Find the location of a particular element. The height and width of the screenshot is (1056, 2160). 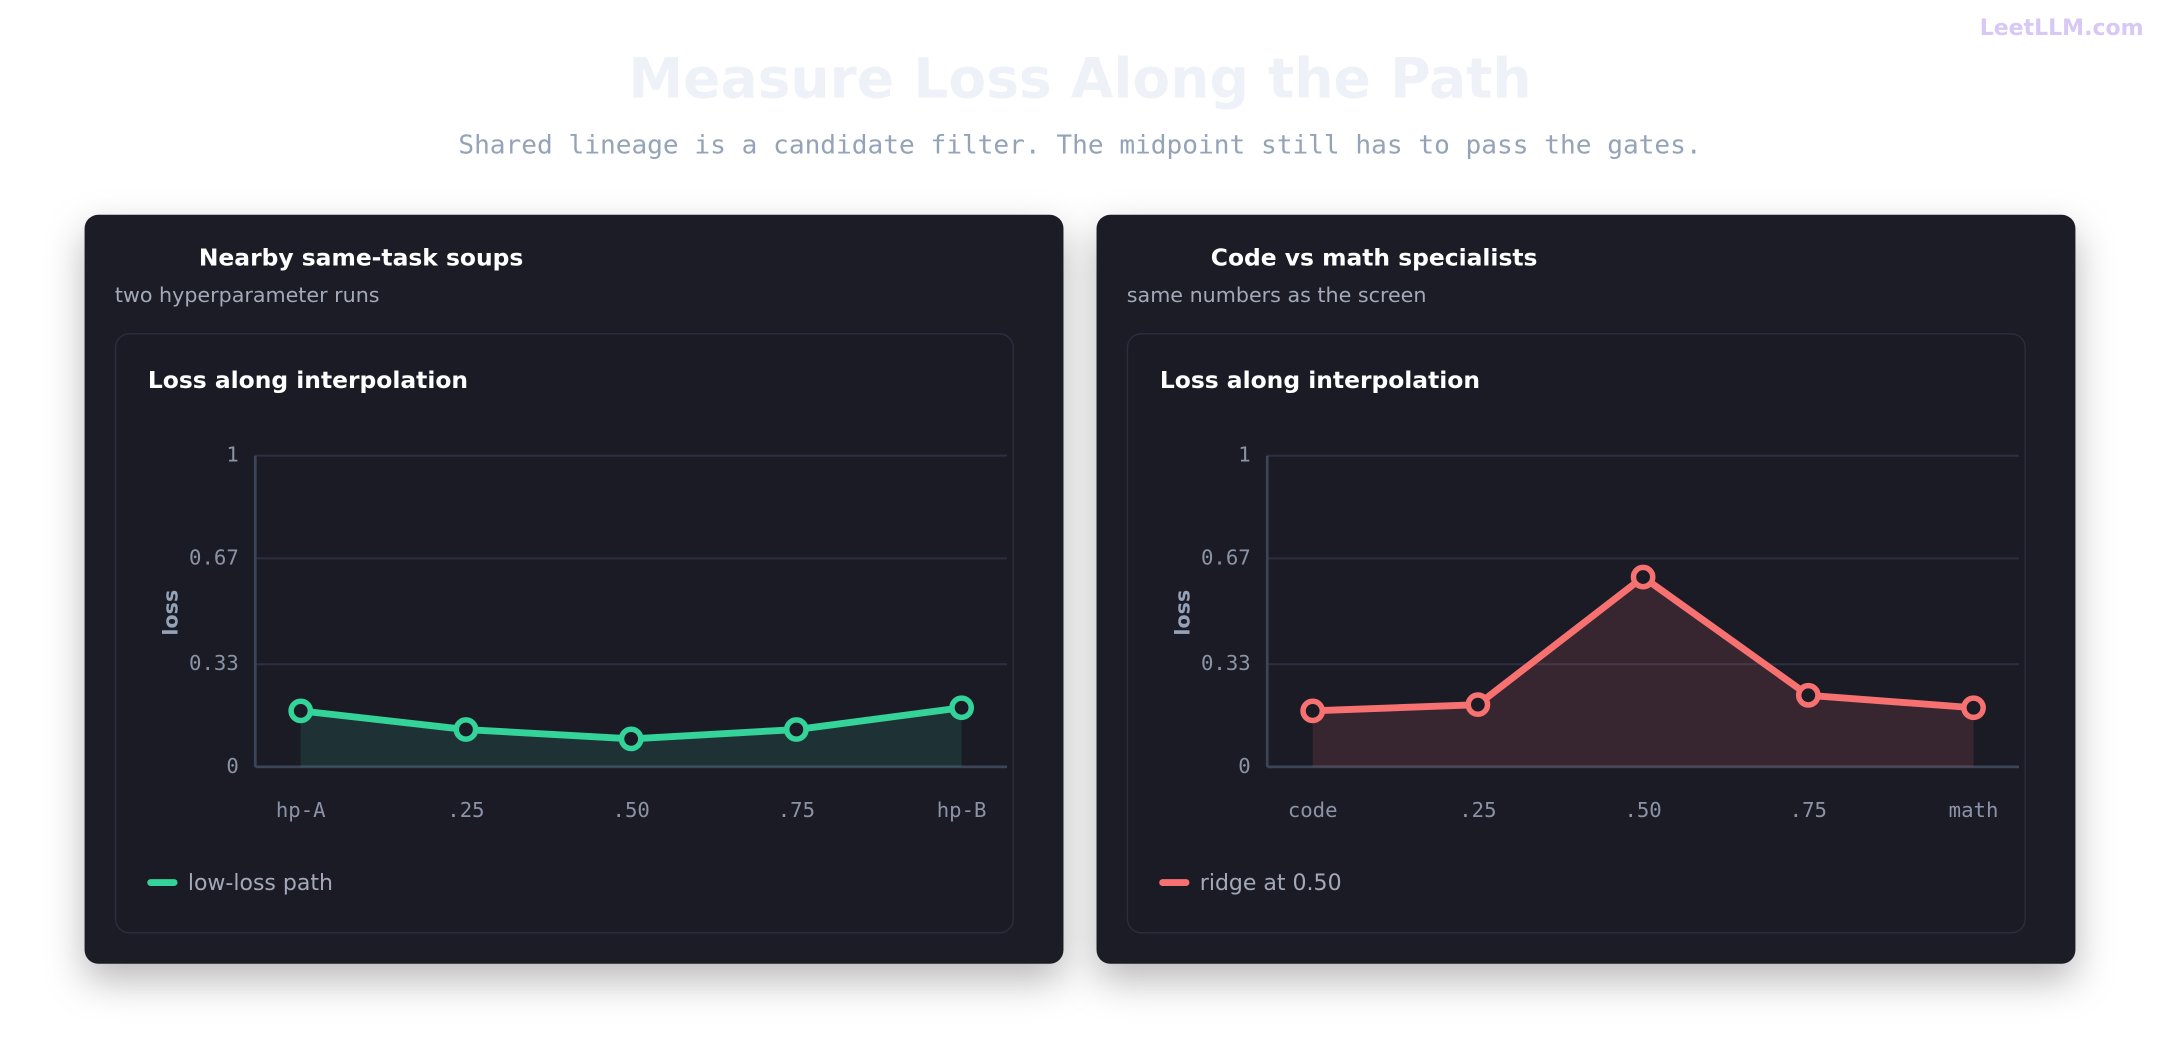

legend-label: ridge at 0.50 is located at coordinates (1271, 883).